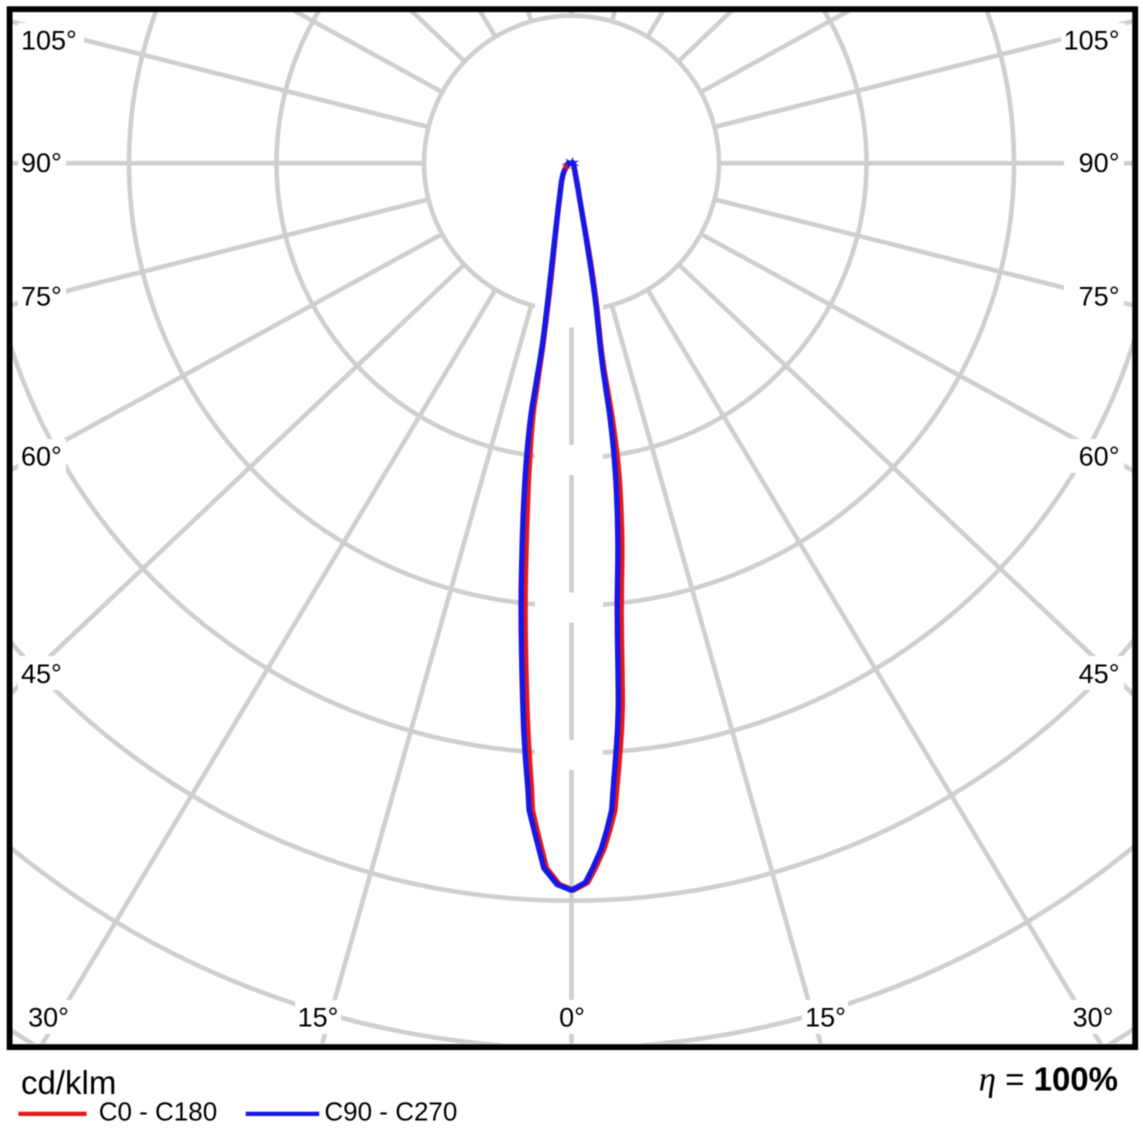 This screenshot has height=1148, width=1143. Describe the element at coordinates (390, 1112) in the screenshot. I see `svg-text: C90 - C270` at that location.